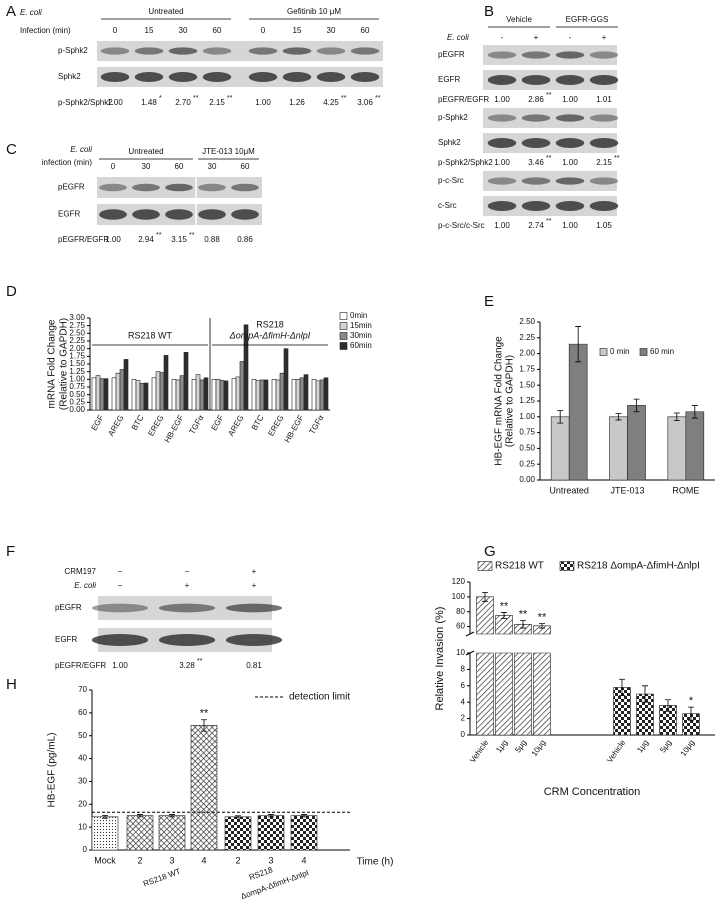 This screenshot has width=727, height=901. I want to click on x-tick-label: BTC, so click(258, 422).